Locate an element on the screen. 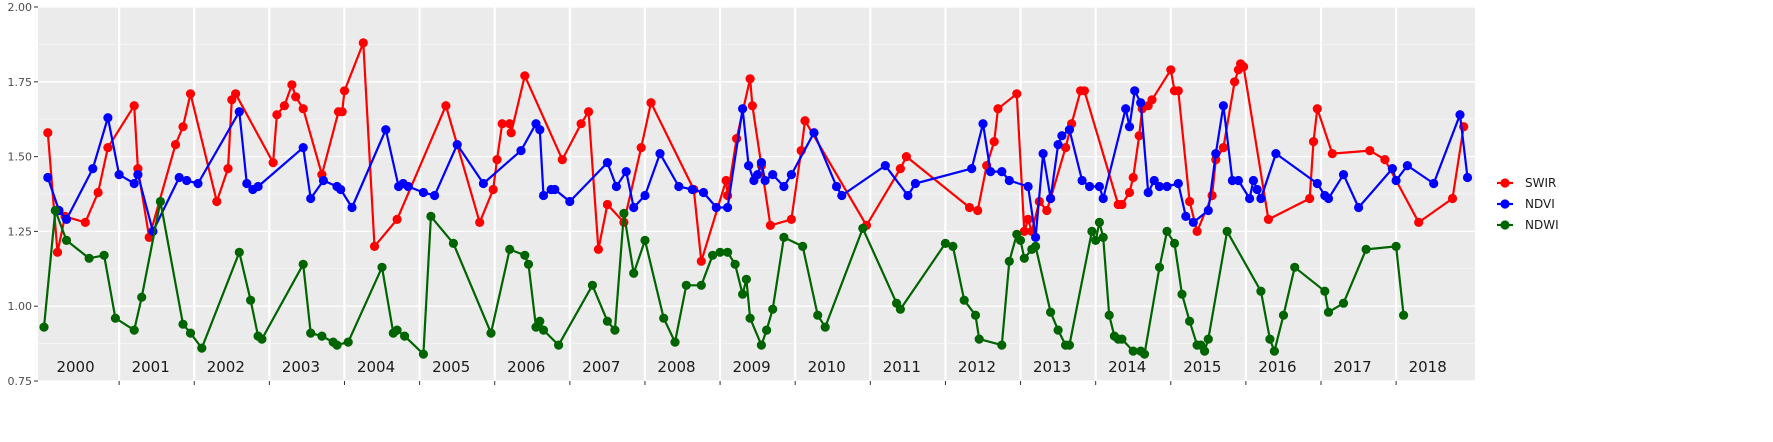  year-label: 2004 is located at coordinates (376, 367).